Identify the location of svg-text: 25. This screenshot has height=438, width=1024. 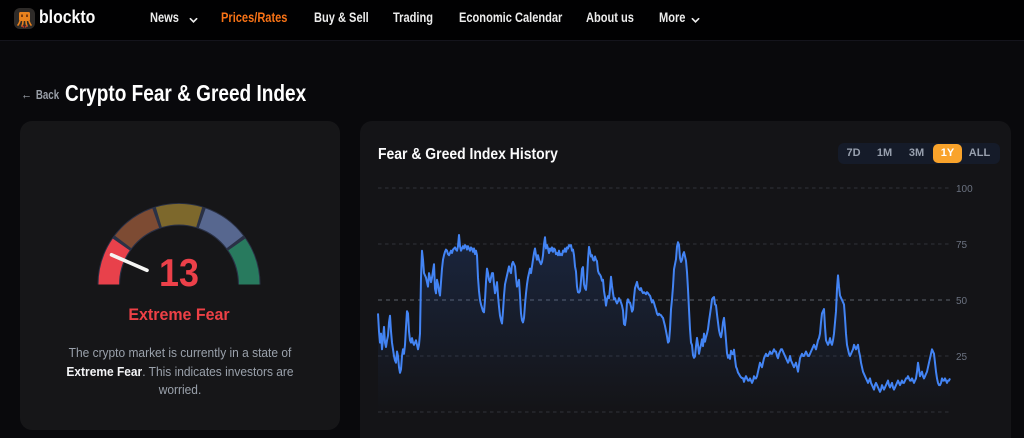
(962, 357).